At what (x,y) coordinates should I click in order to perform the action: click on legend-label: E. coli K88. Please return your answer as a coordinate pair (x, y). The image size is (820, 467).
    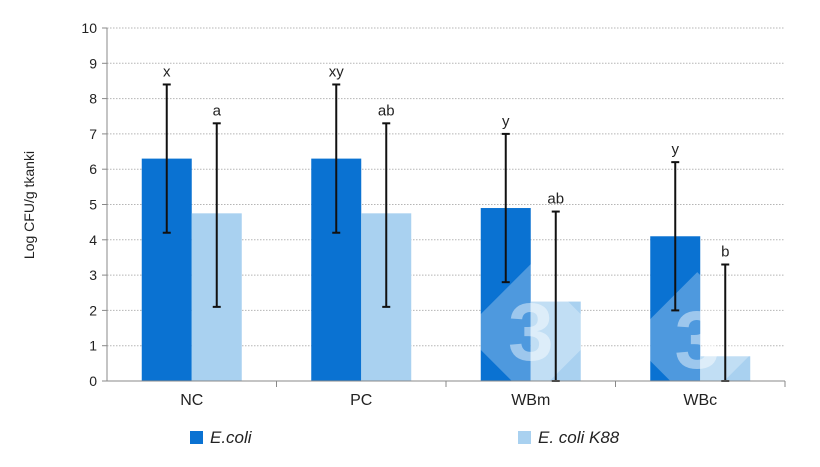
    Looking at the image, I should click on (579, 437).